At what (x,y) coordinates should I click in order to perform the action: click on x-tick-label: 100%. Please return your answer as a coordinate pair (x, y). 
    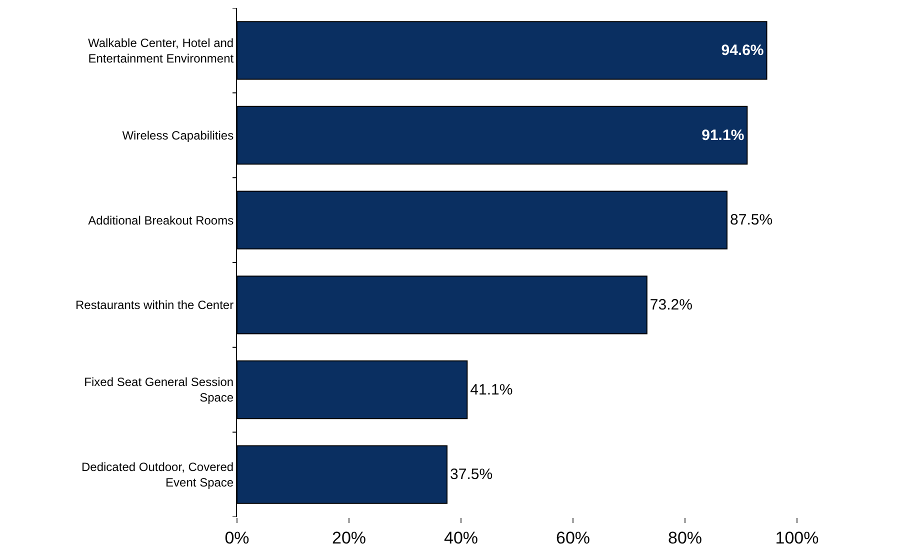
    Looking at the image, I should click on (797, 538).